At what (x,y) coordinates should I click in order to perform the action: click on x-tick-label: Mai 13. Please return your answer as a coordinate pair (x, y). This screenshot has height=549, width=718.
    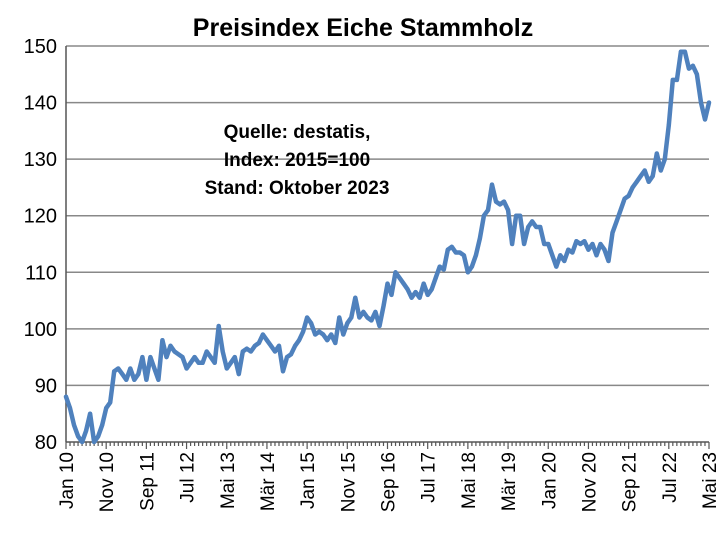
    Looking at the image, I should click on (228, 480).